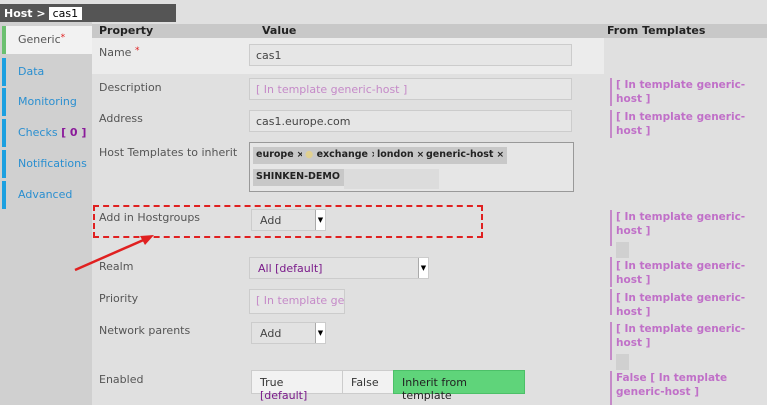 The image size is (767, 405). Describe the element at coordinates (119, 52) in the screenshot. I see `name-label: Name *` at that location.